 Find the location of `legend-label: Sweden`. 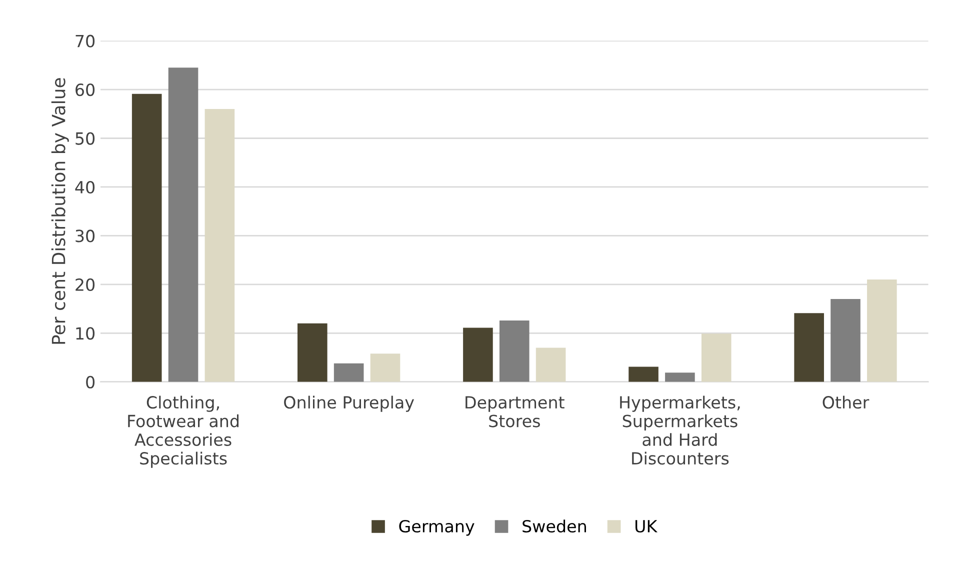

legend-label: Sweden is located at coordinates (554, 526).